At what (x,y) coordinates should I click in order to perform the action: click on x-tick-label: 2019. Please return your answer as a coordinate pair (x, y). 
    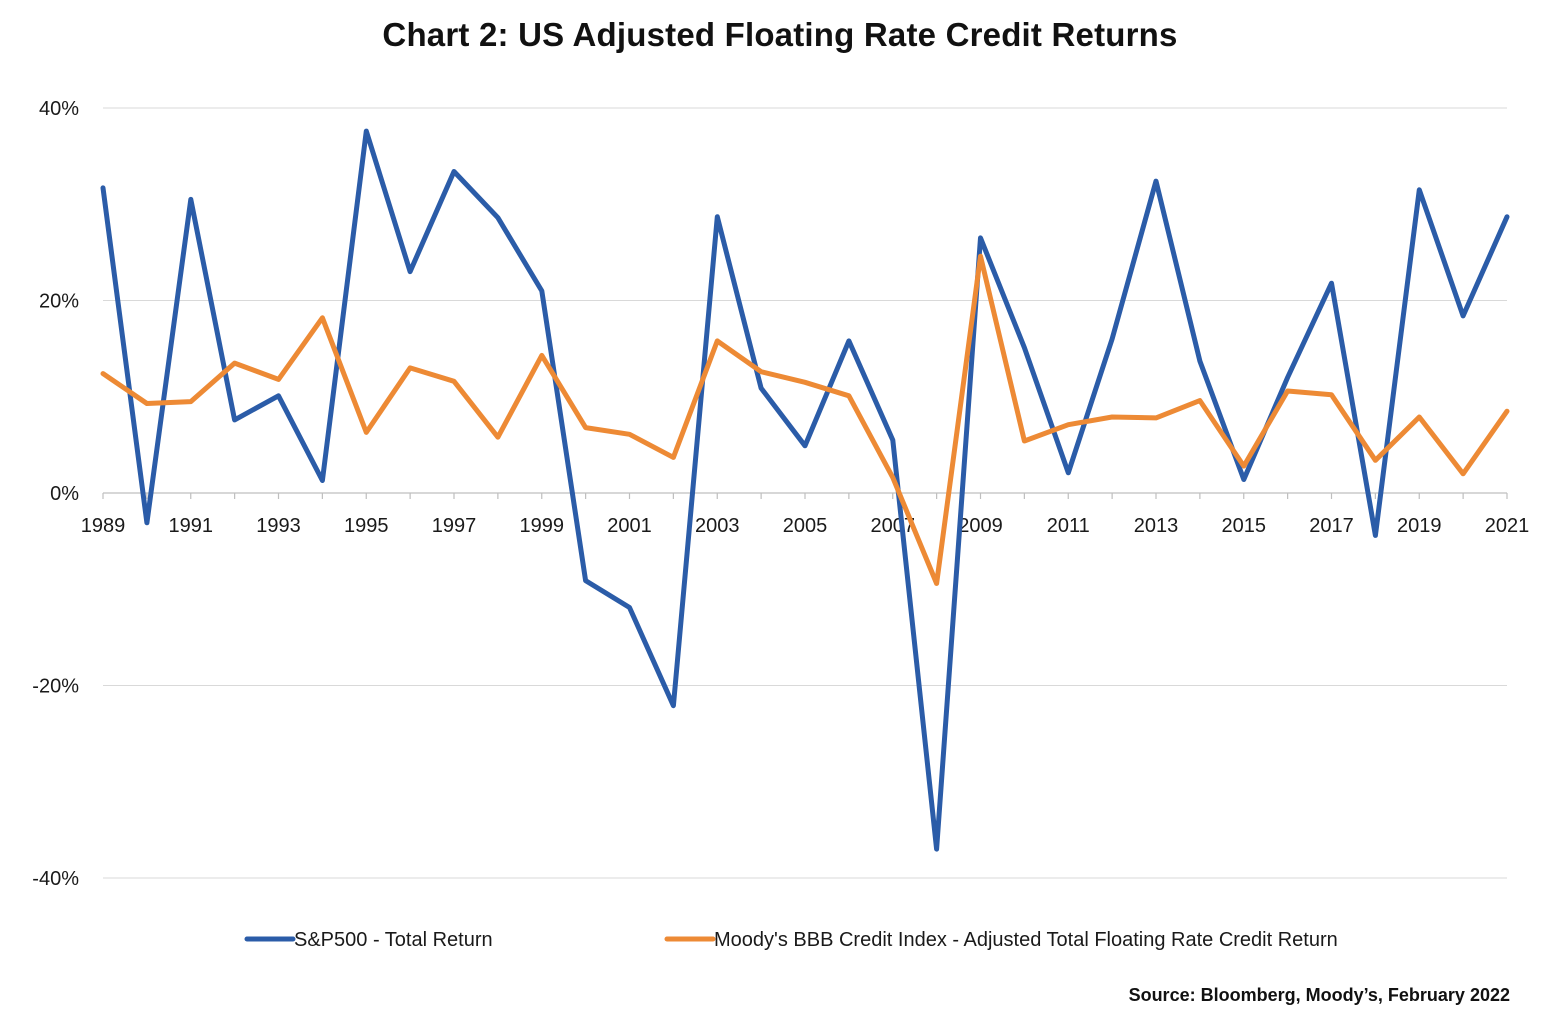
    Looking at the image, I should click on (1419, 526).